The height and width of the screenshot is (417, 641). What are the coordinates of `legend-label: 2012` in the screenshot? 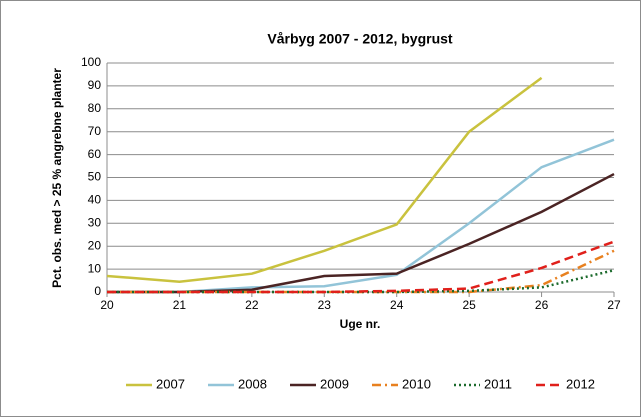 It's located at (580, 383).